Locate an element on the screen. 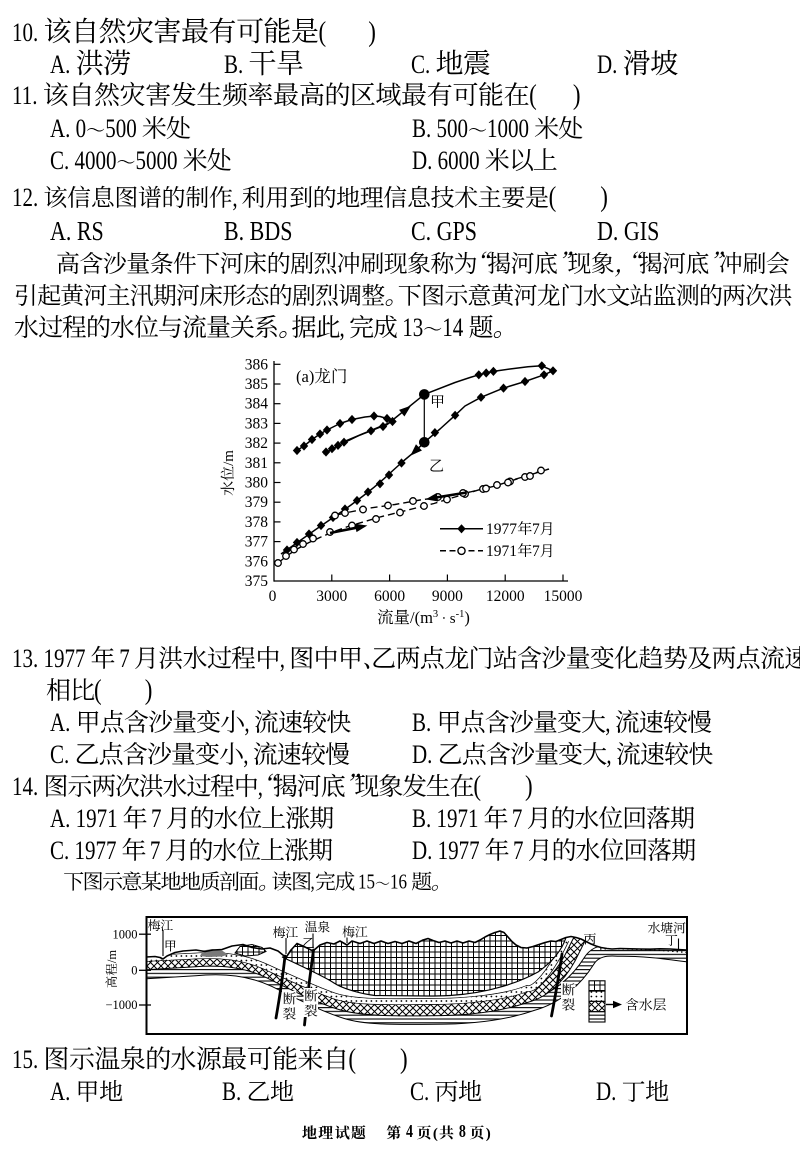  svg-text: 丁 is located at coordinates (671, 939).